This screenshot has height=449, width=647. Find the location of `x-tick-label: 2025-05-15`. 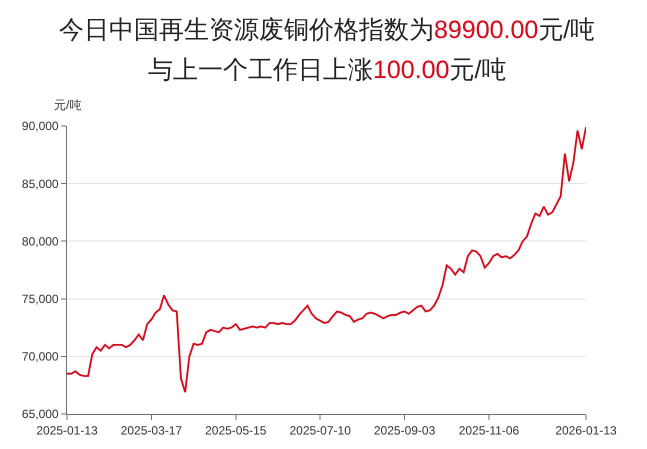

x-tick-label: 2025-05-15 is located at coordinates (236, 430).